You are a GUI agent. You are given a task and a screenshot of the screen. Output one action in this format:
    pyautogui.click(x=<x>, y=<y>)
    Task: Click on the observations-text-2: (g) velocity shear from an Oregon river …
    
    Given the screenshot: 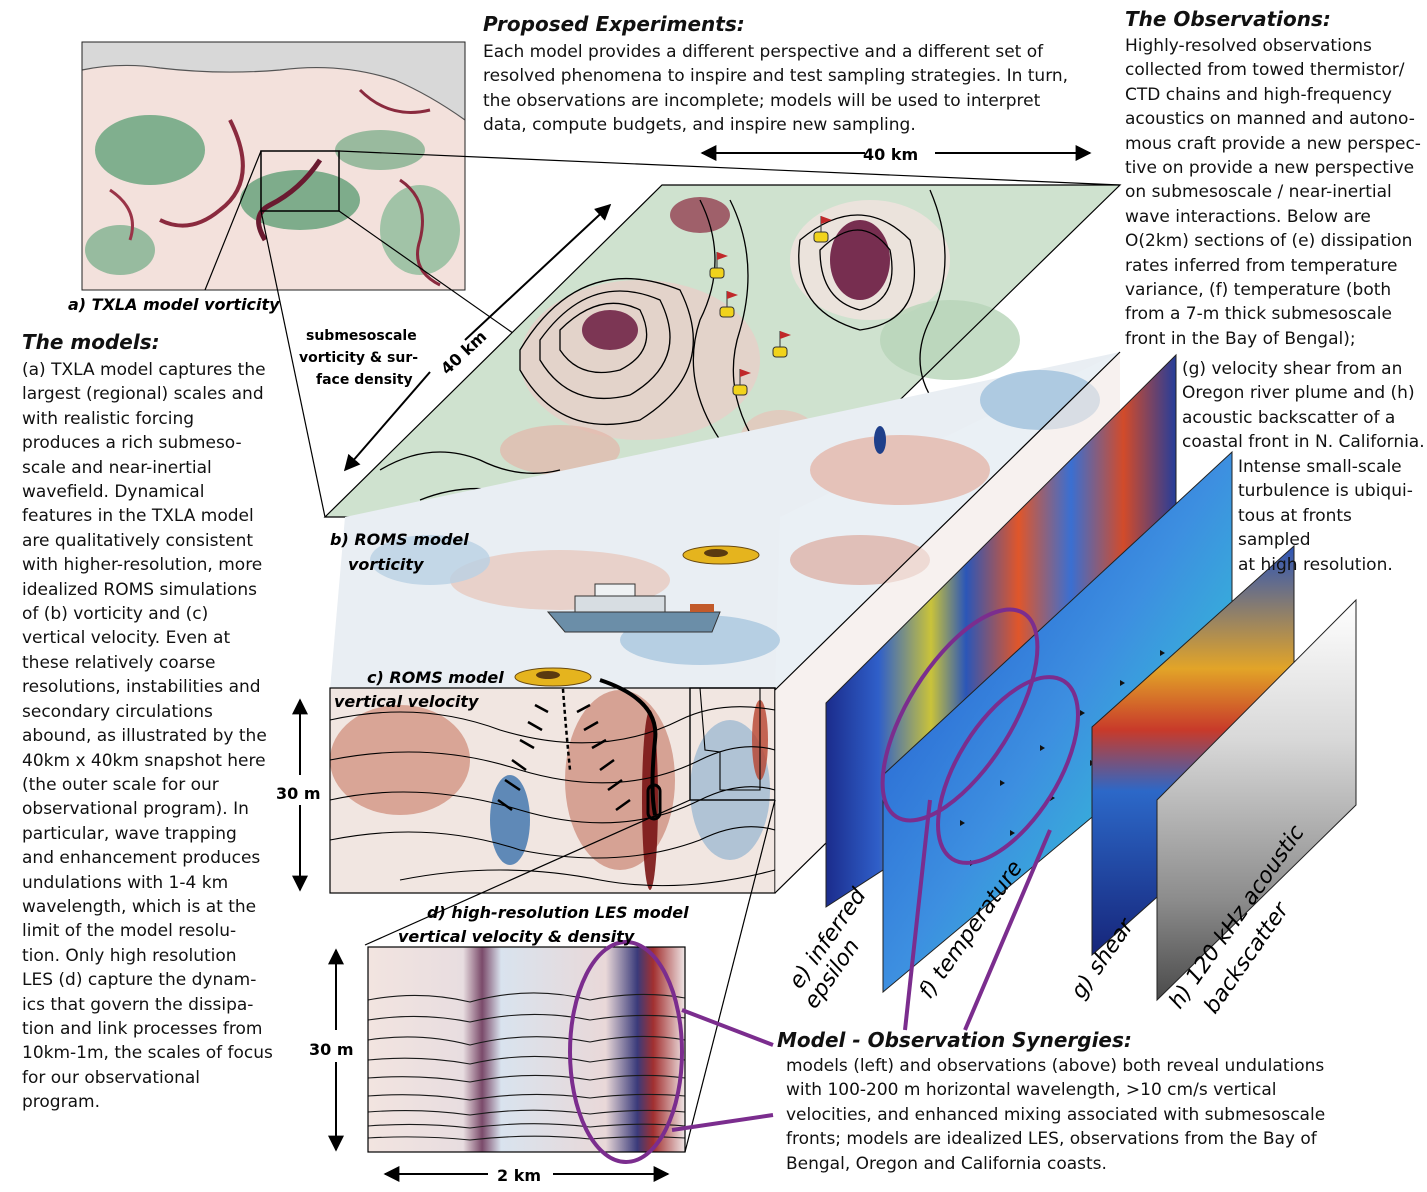 What is the action you would take?
    pyautogui.click(x=1304, y=406)
    